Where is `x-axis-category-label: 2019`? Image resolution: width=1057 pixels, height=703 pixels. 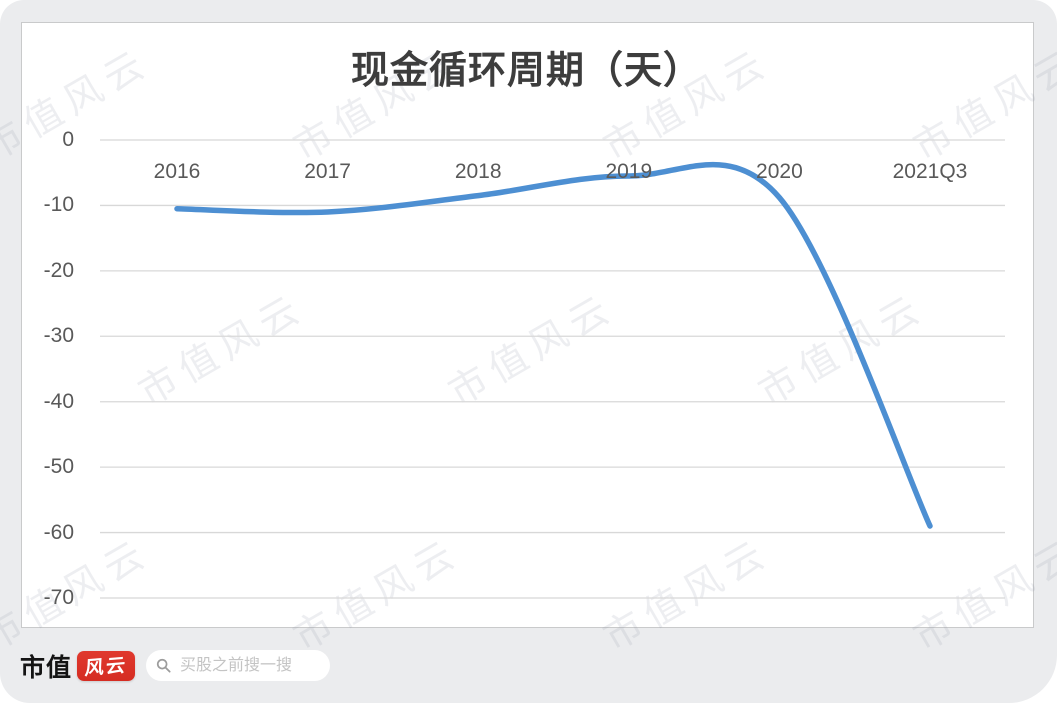
x-axis-category-label: 2019 is located at coordinates (629, 171).